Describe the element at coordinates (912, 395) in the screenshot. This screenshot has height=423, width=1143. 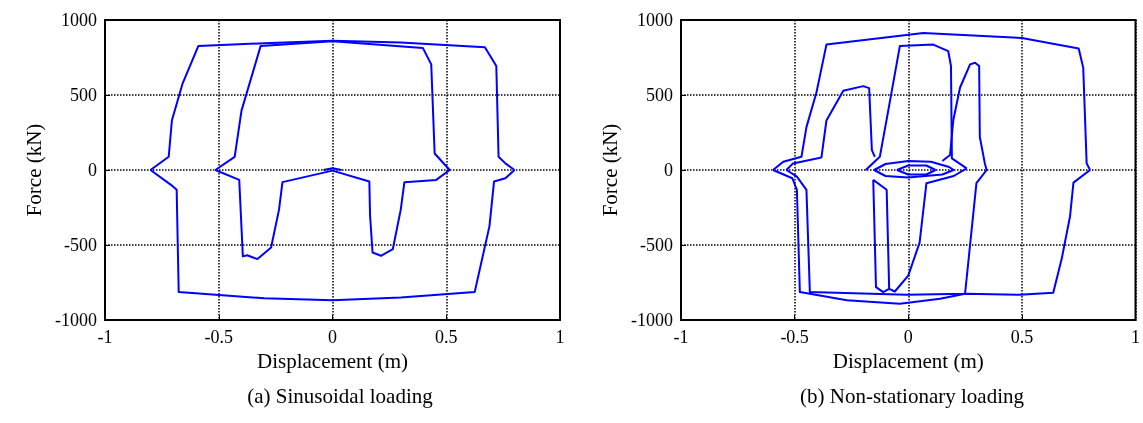
I see `text: (b) Non-stationary loading` at that location.